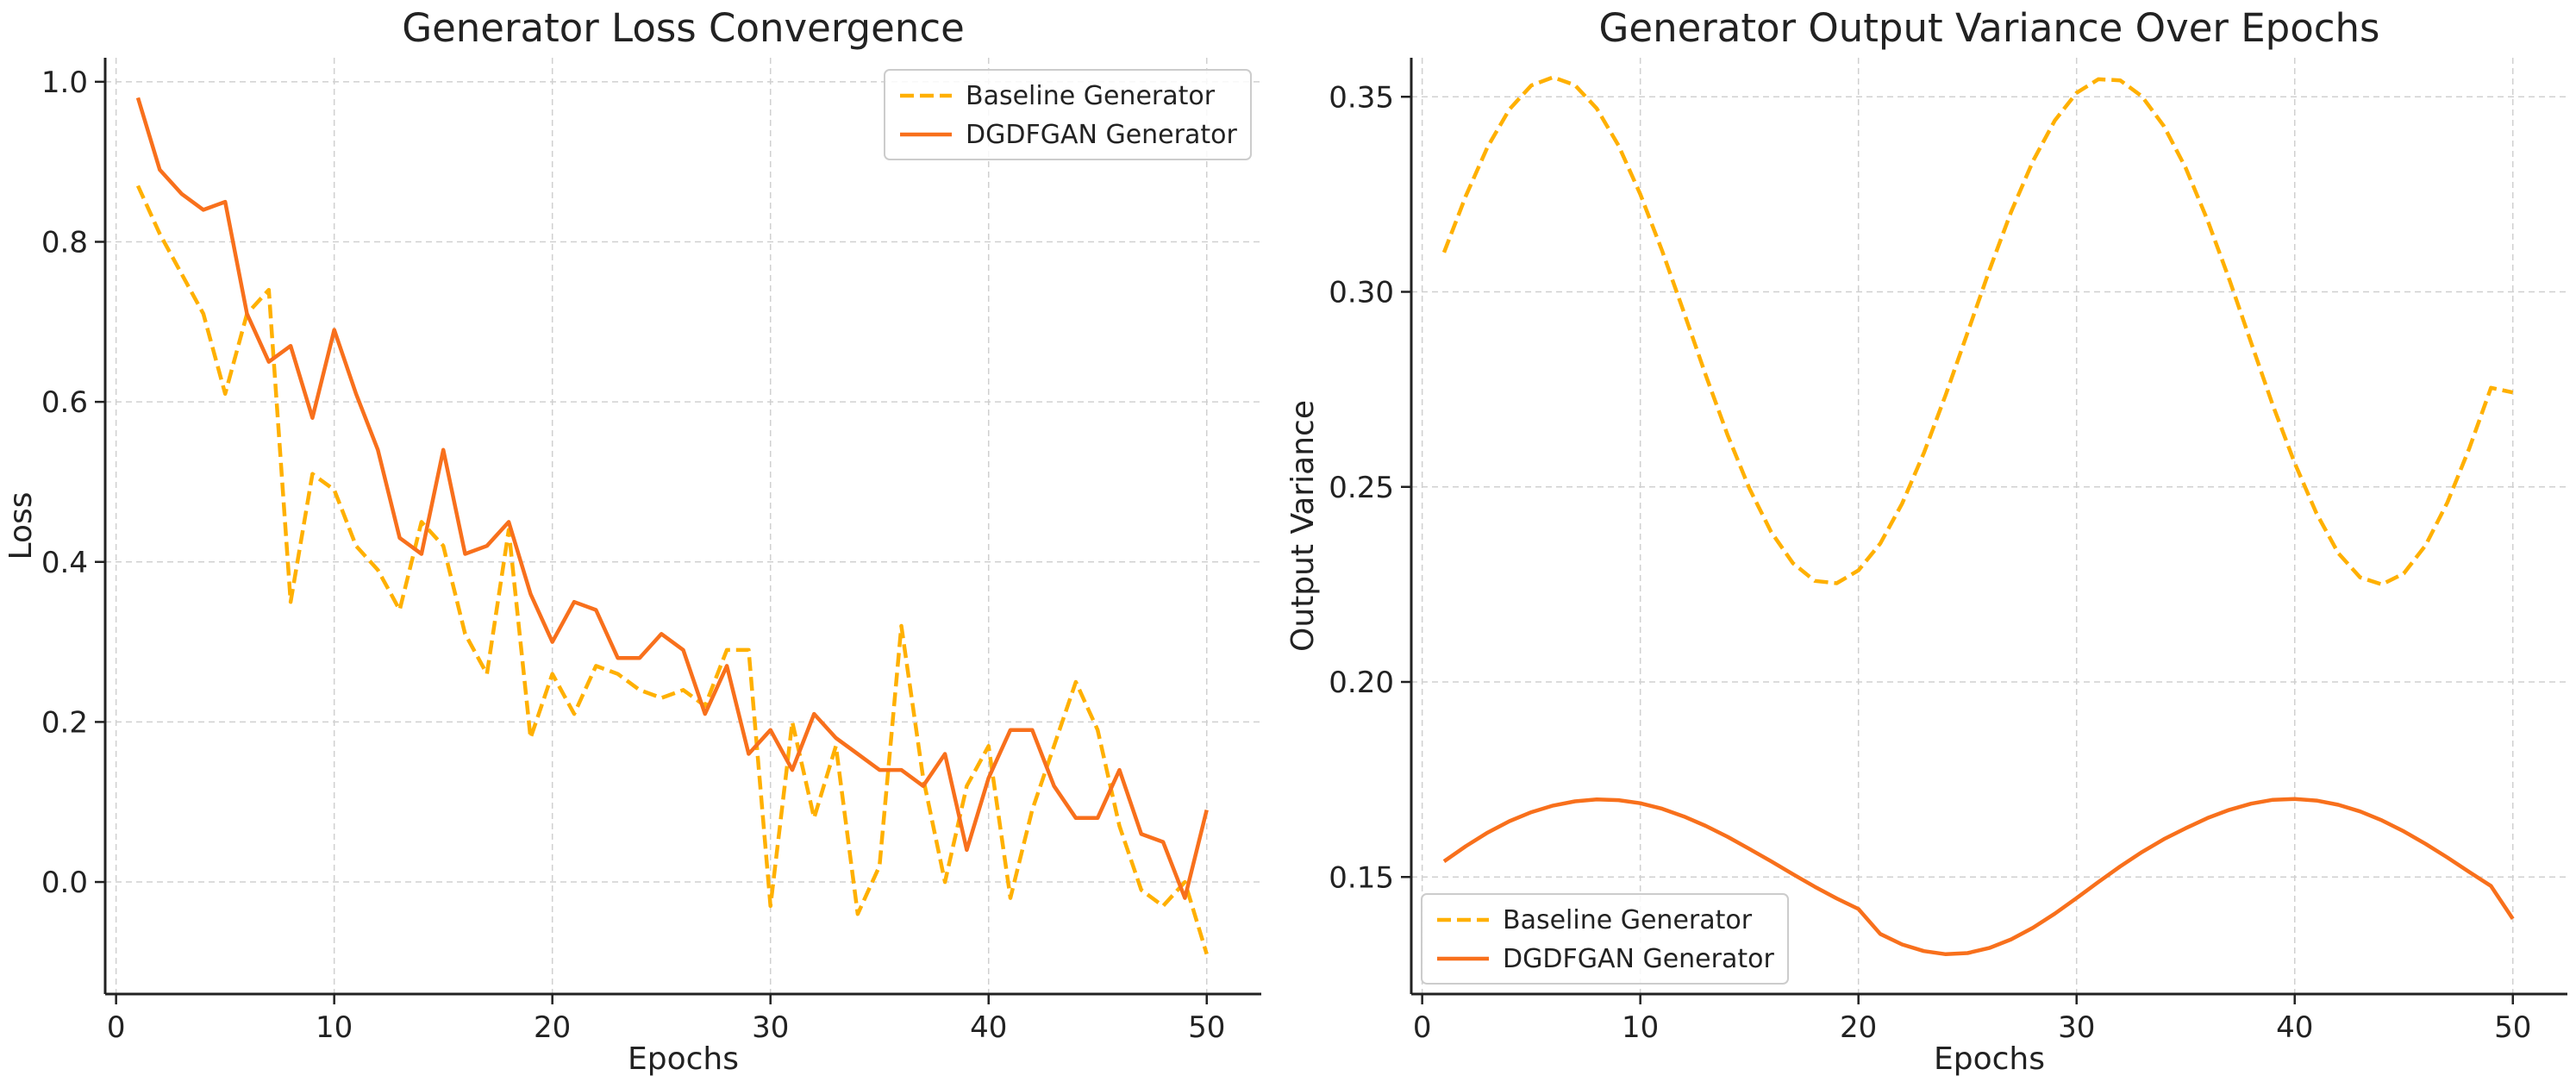  I want to click on y-tick-label: 0.25, so click(1361, 488).